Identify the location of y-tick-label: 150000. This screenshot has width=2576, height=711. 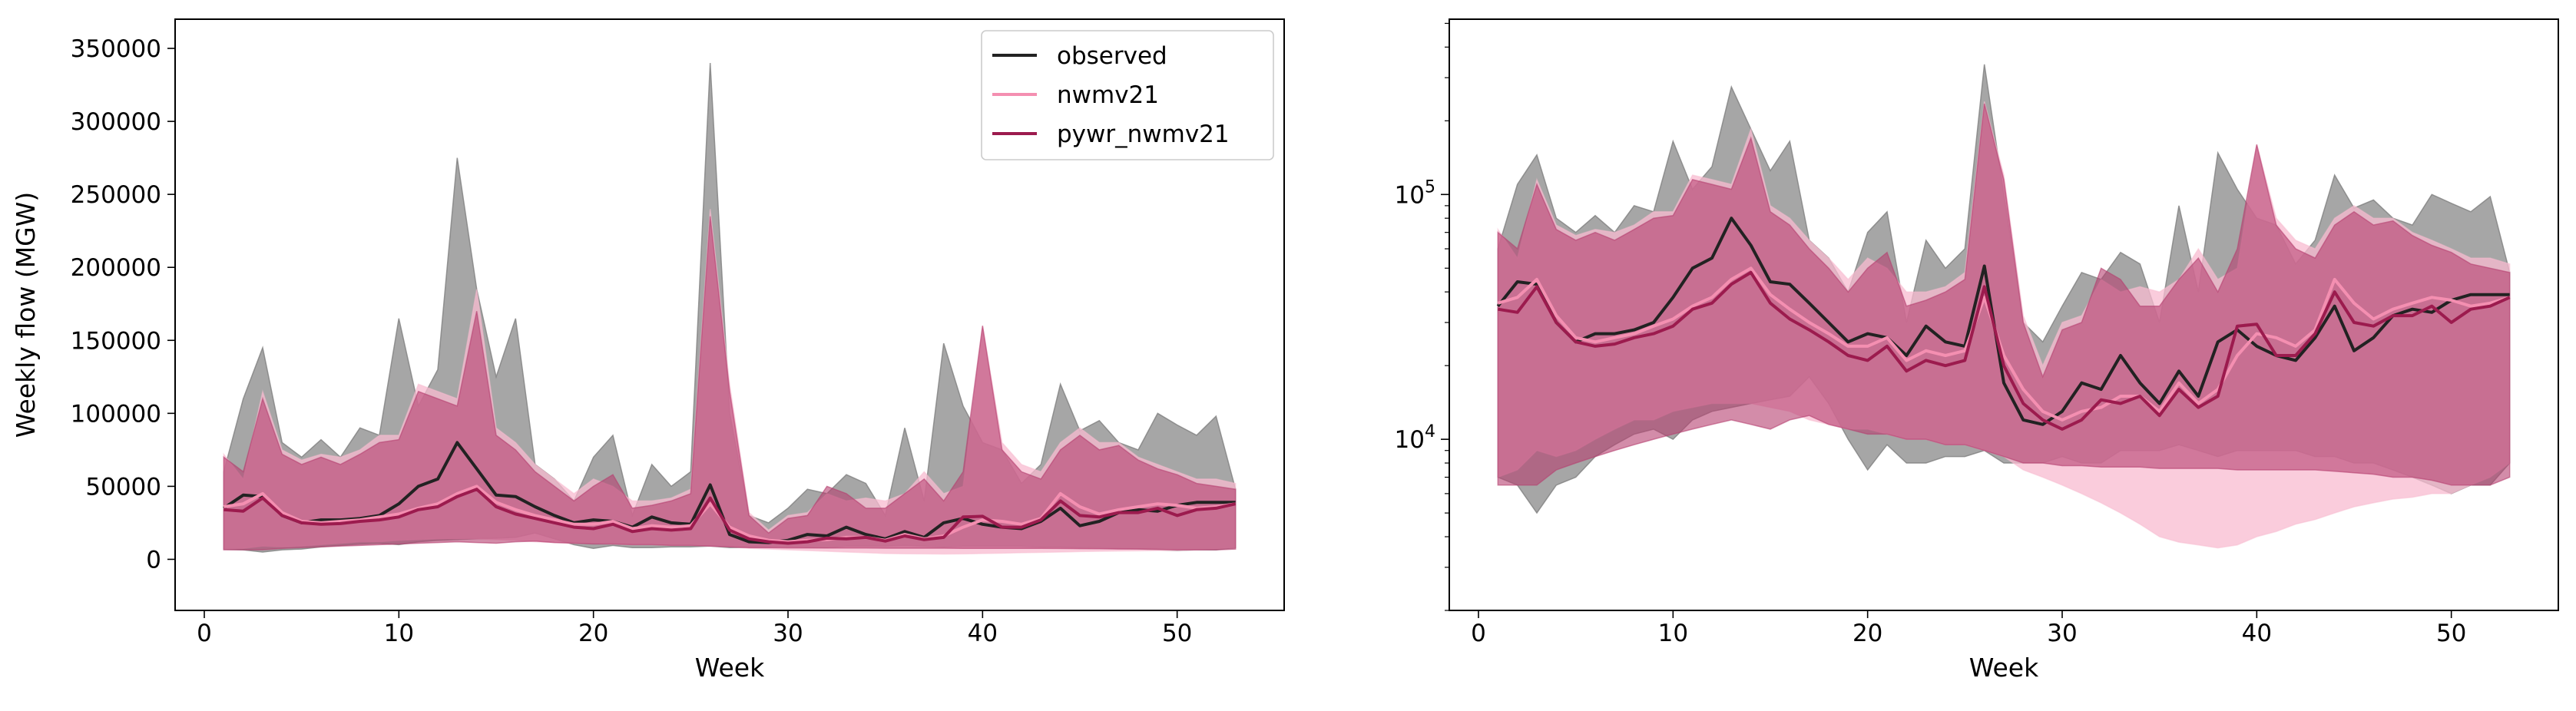
(116, 341).